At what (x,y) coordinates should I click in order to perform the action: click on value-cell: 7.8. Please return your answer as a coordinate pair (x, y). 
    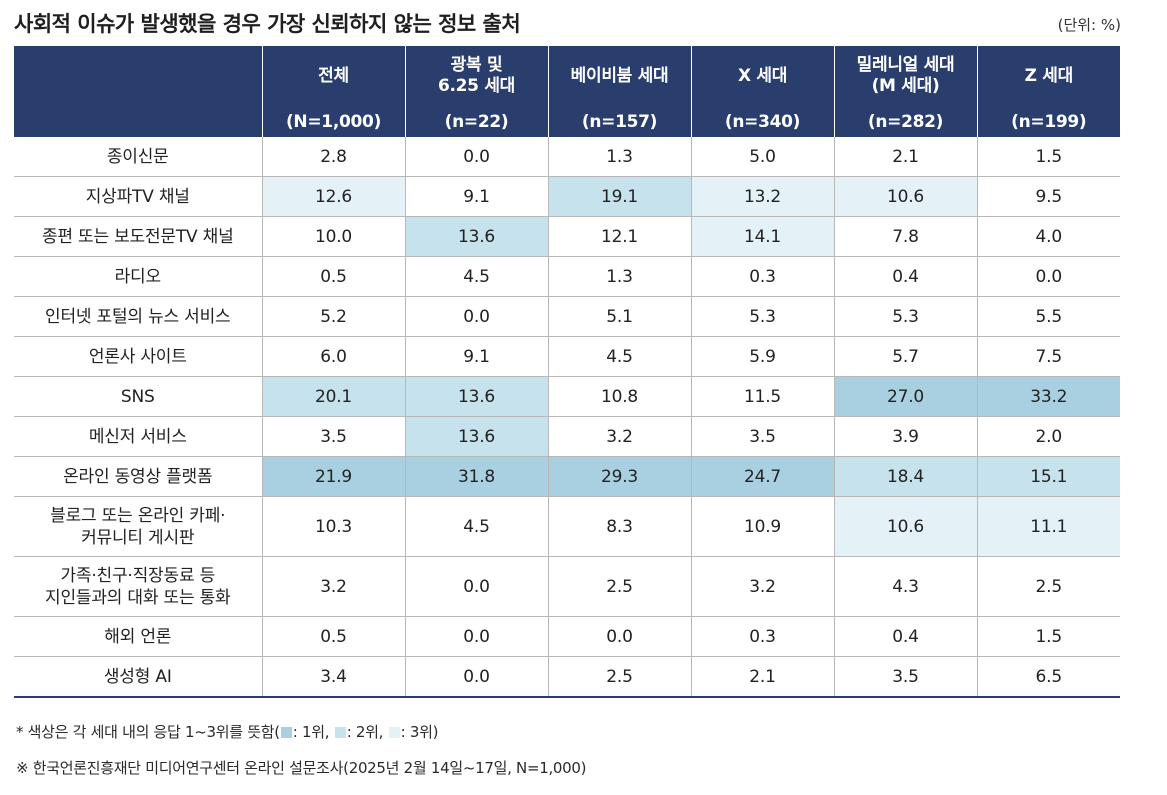
    Looking at the image, I should click on (905, 236).